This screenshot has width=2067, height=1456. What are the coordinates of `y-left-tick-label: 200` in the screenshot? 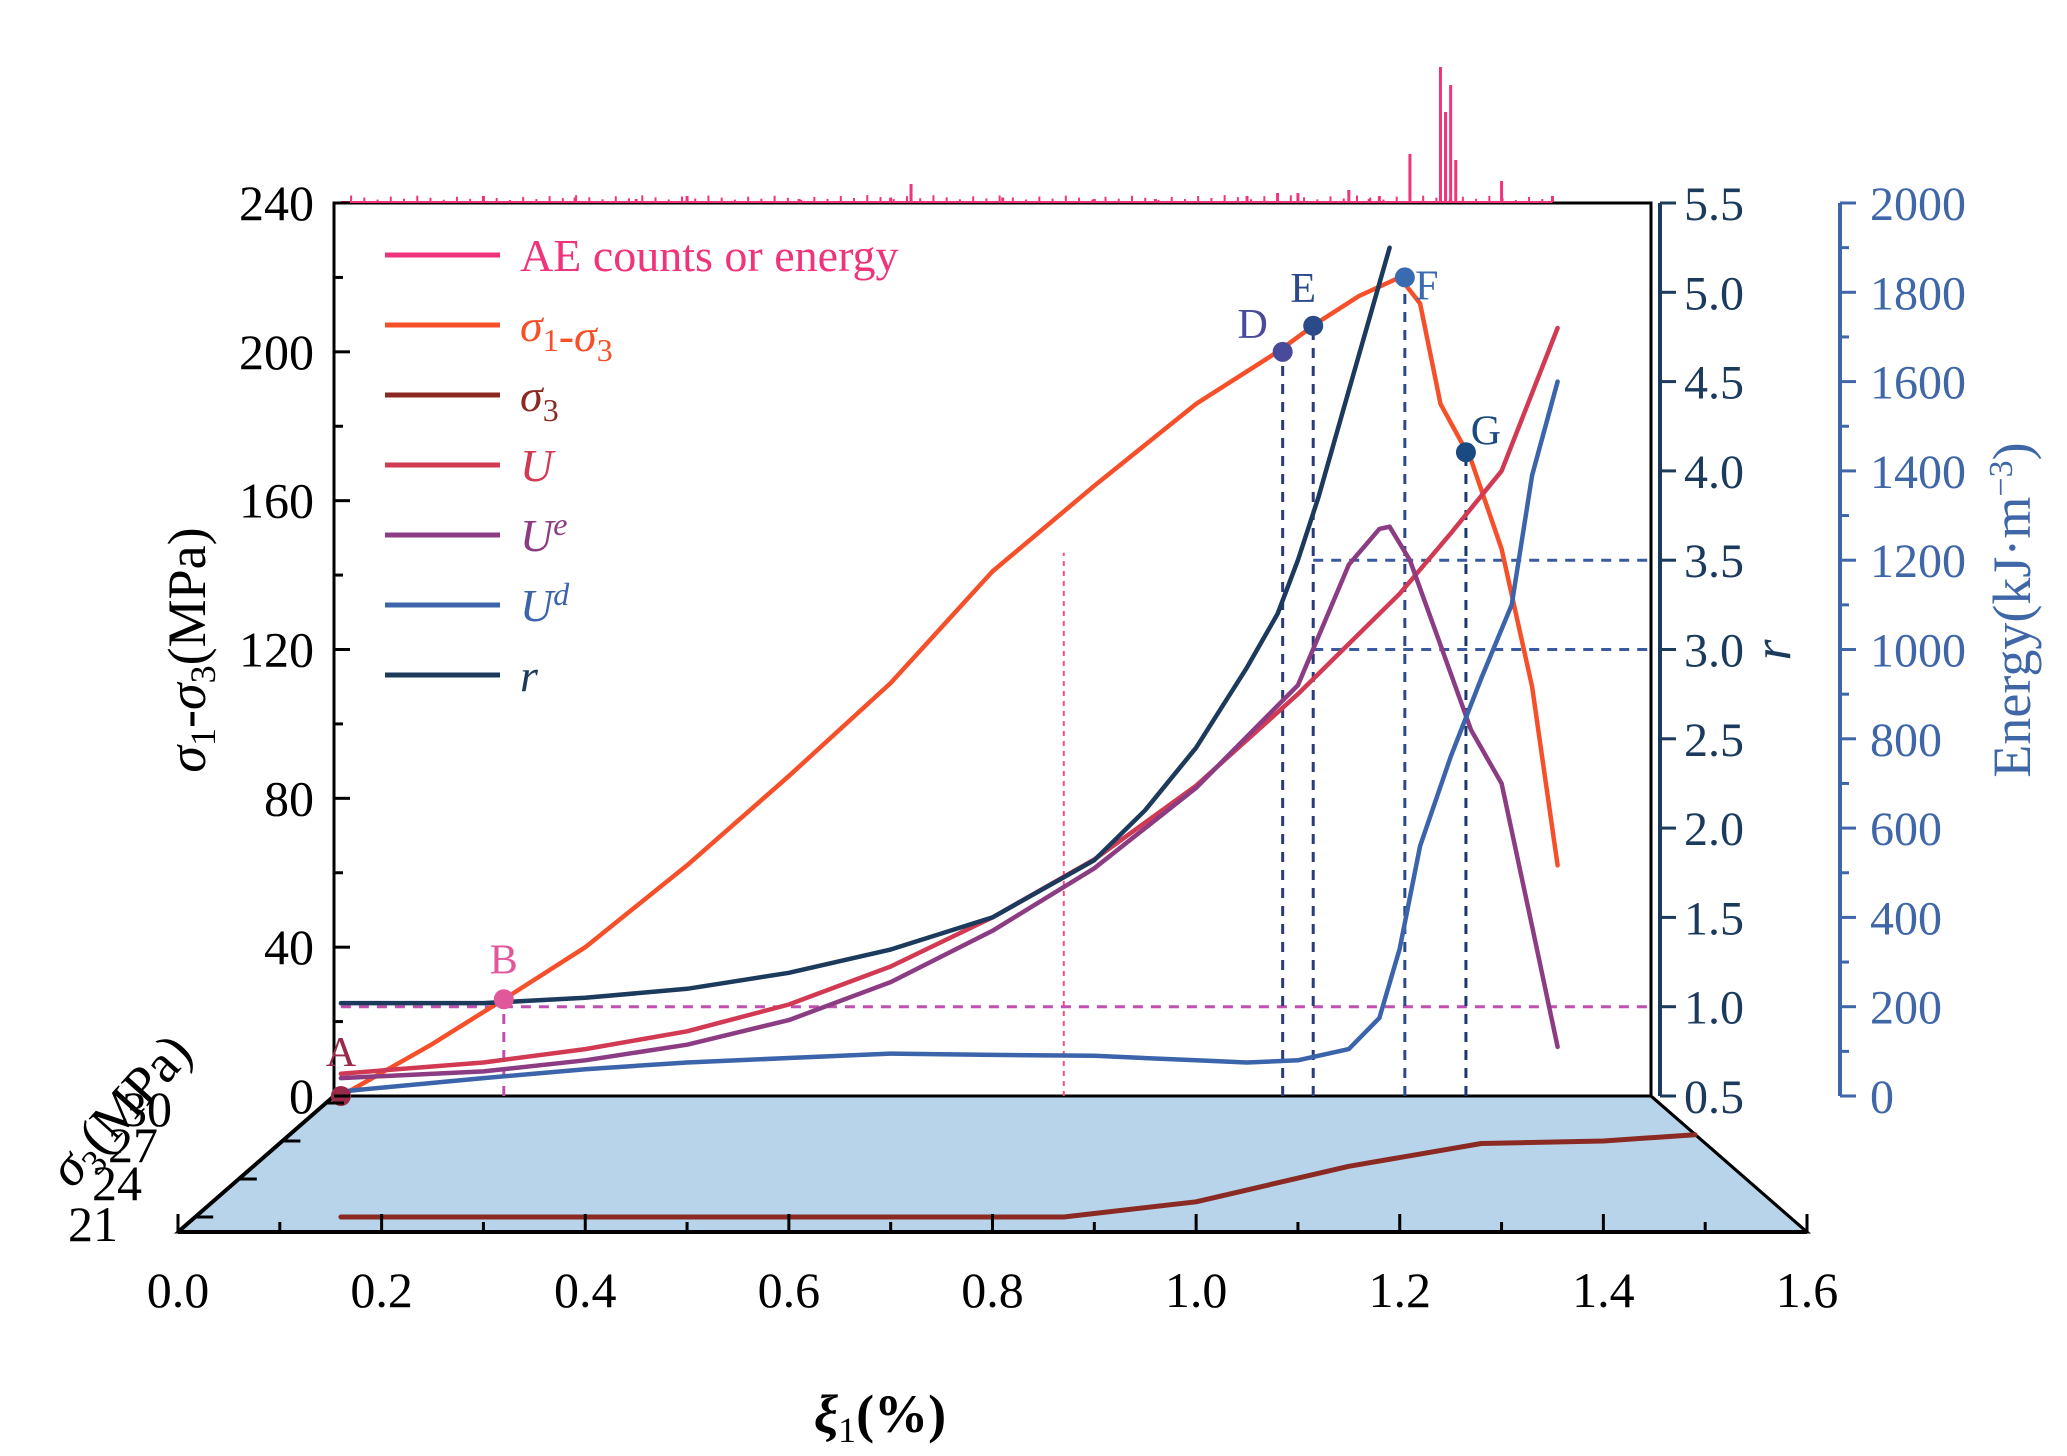 It's located at (276, 352).